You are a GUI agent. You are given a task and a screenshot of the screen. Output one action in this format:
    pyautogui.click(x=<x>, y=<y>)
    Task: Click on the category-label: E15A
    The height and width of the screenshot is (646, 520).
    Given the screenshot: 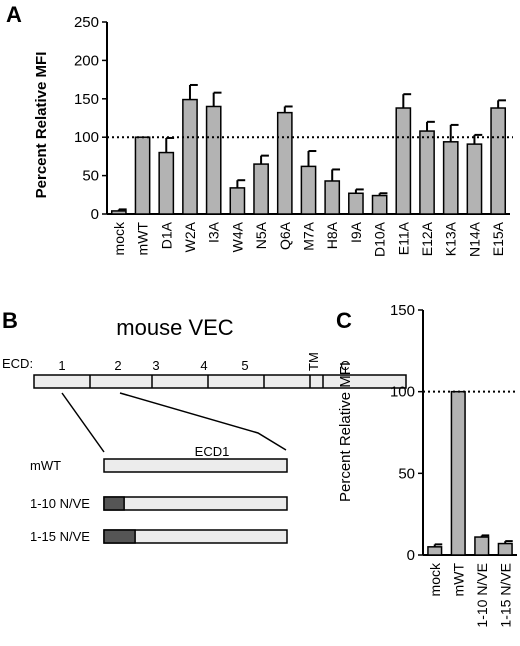 What is the action you would take?
    pyautogui.click(x=498, y=238)
    